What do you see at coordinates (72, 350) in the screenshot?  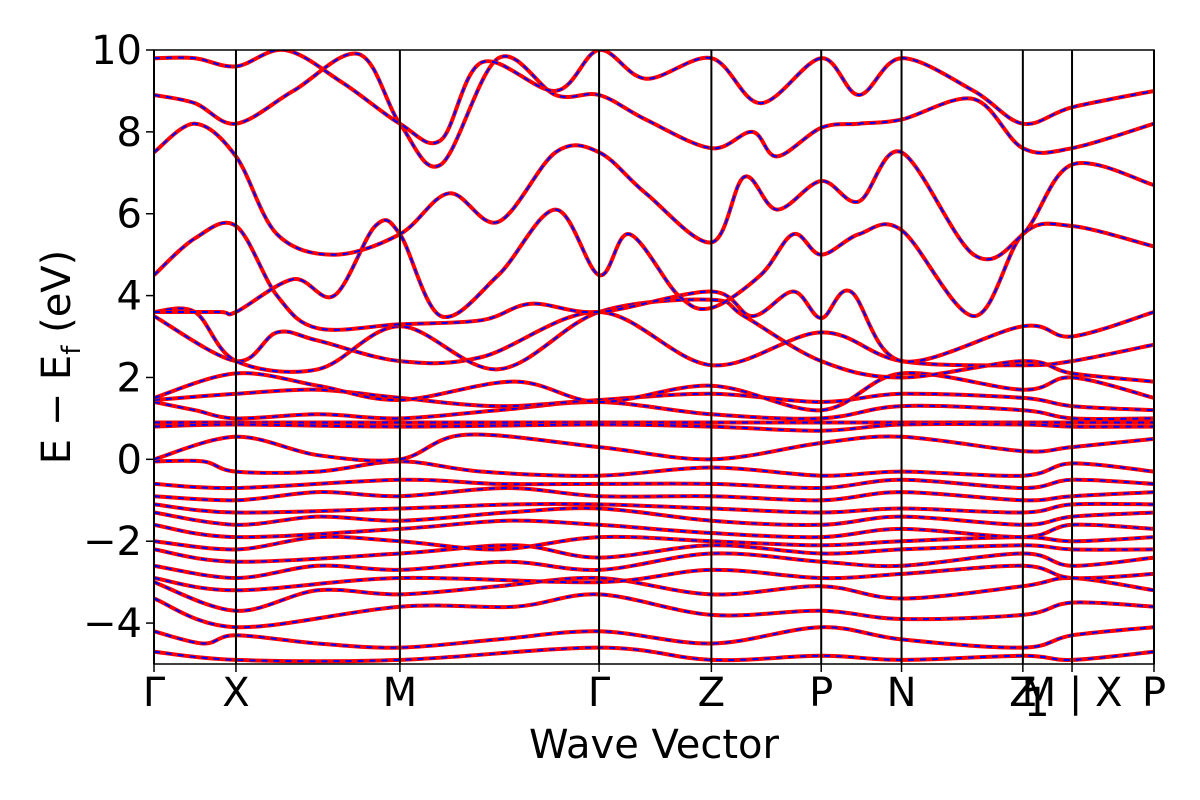 I see `y-axis-title-subscript: f` at bounding box center [72, 350].